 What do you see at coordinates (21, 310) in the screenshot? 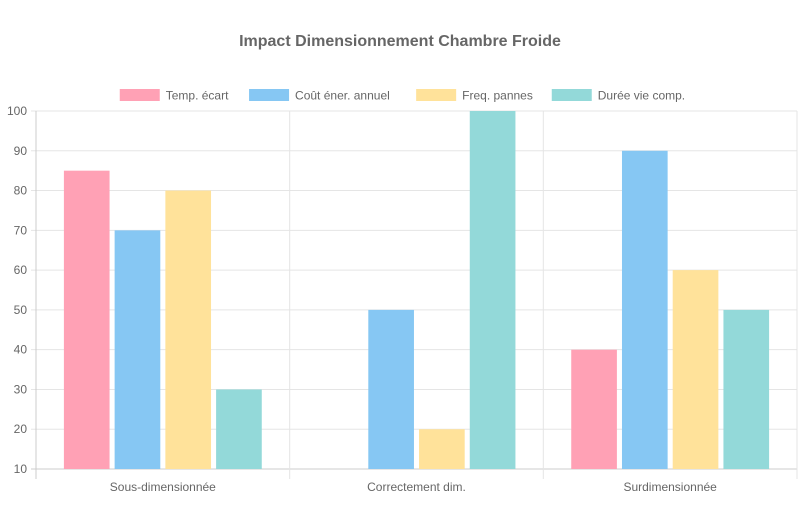
I see `y-tick-label: 50` at bounding box center [21, 310].